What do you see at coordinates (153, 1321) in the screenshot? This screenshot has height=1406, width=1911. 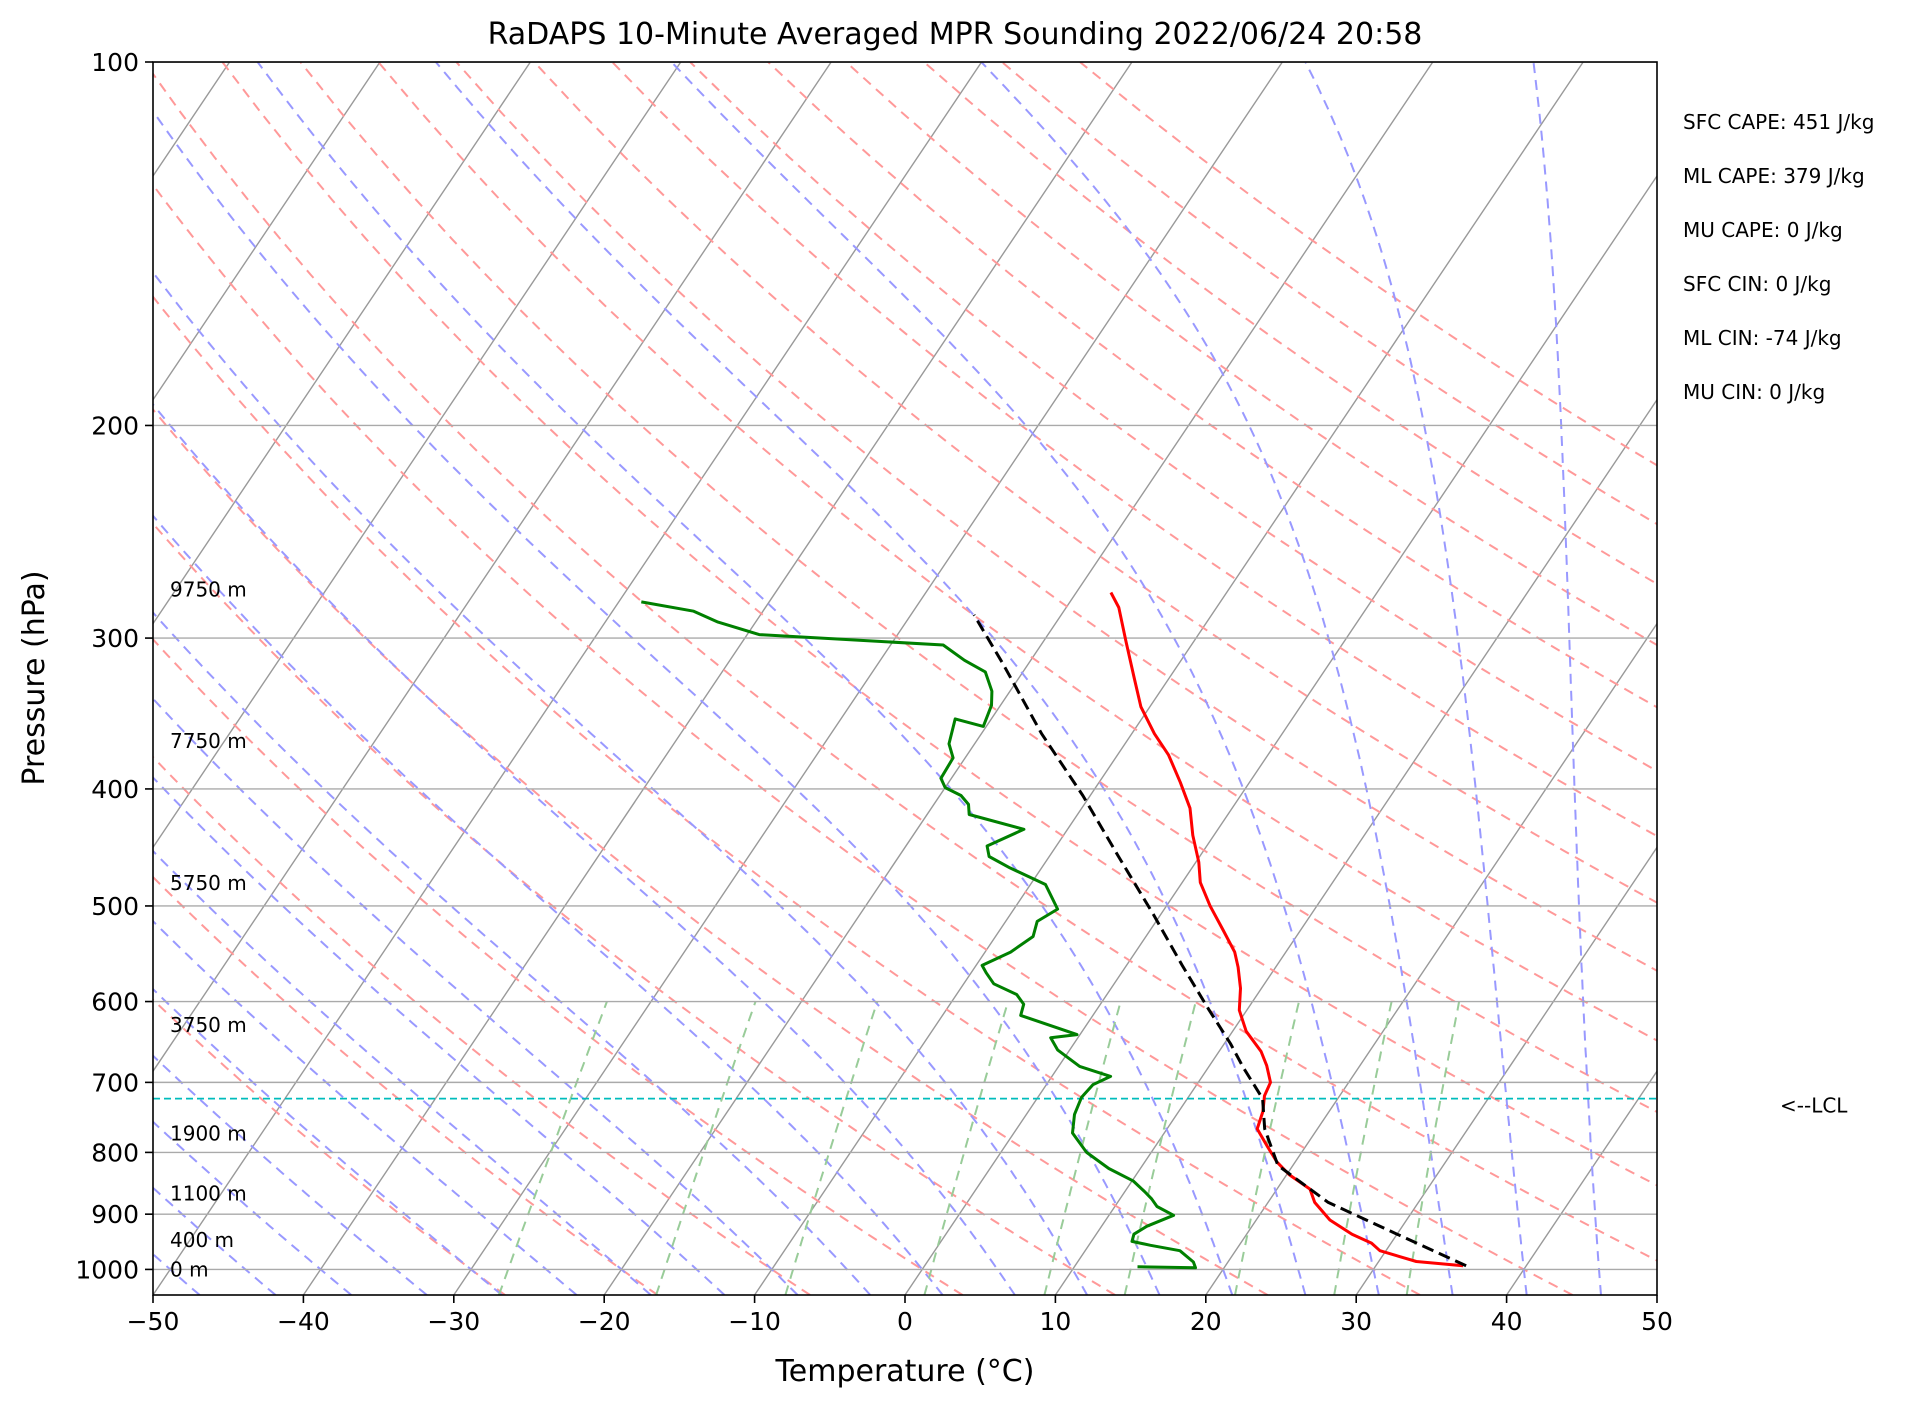 I see `x-tick-label: −50` at bounding box center [153, 1321].